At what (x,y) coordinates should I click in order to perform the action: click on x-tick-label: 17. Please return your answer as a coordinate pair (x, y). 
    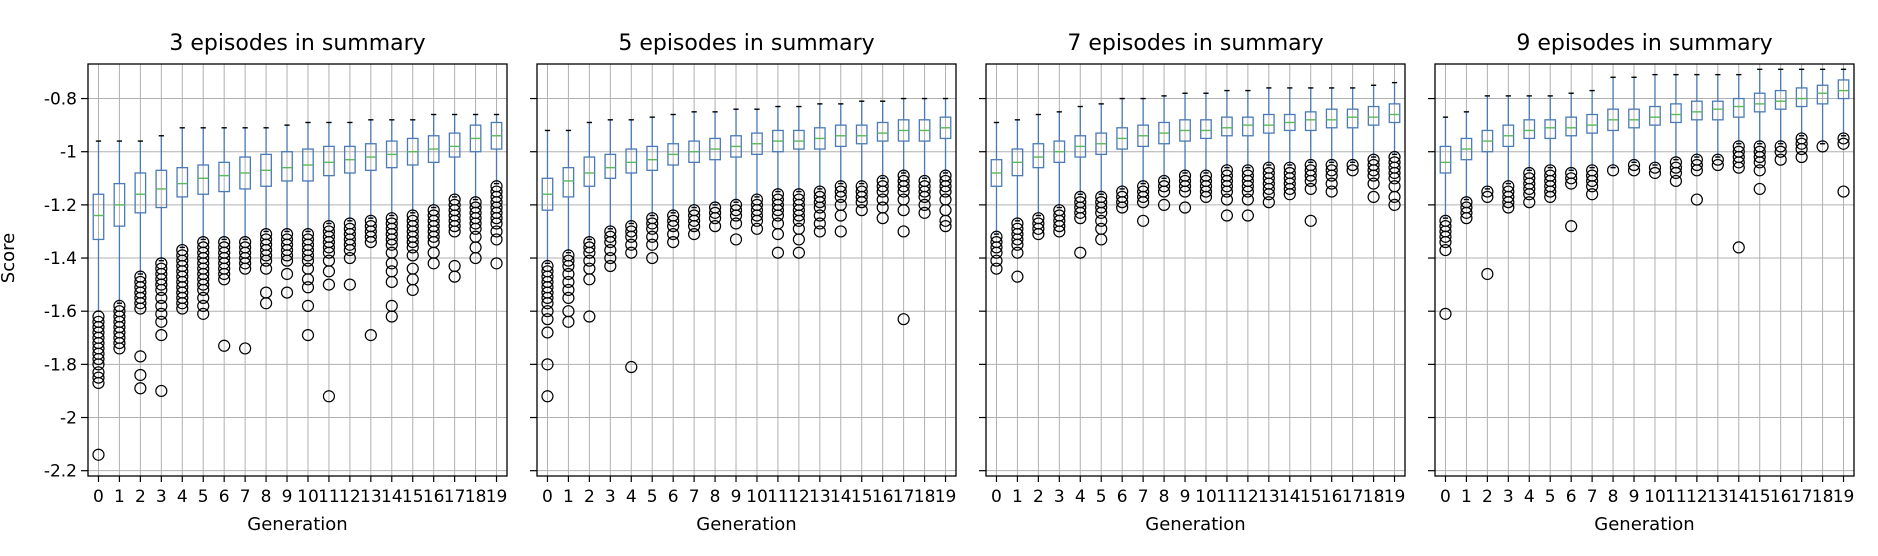
    Looking at the image, I should click on (455, 497).